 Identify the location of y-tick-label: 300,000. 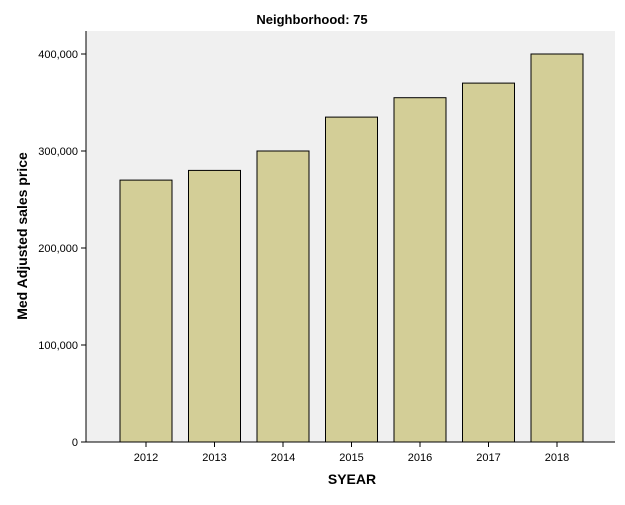
(58, 152).